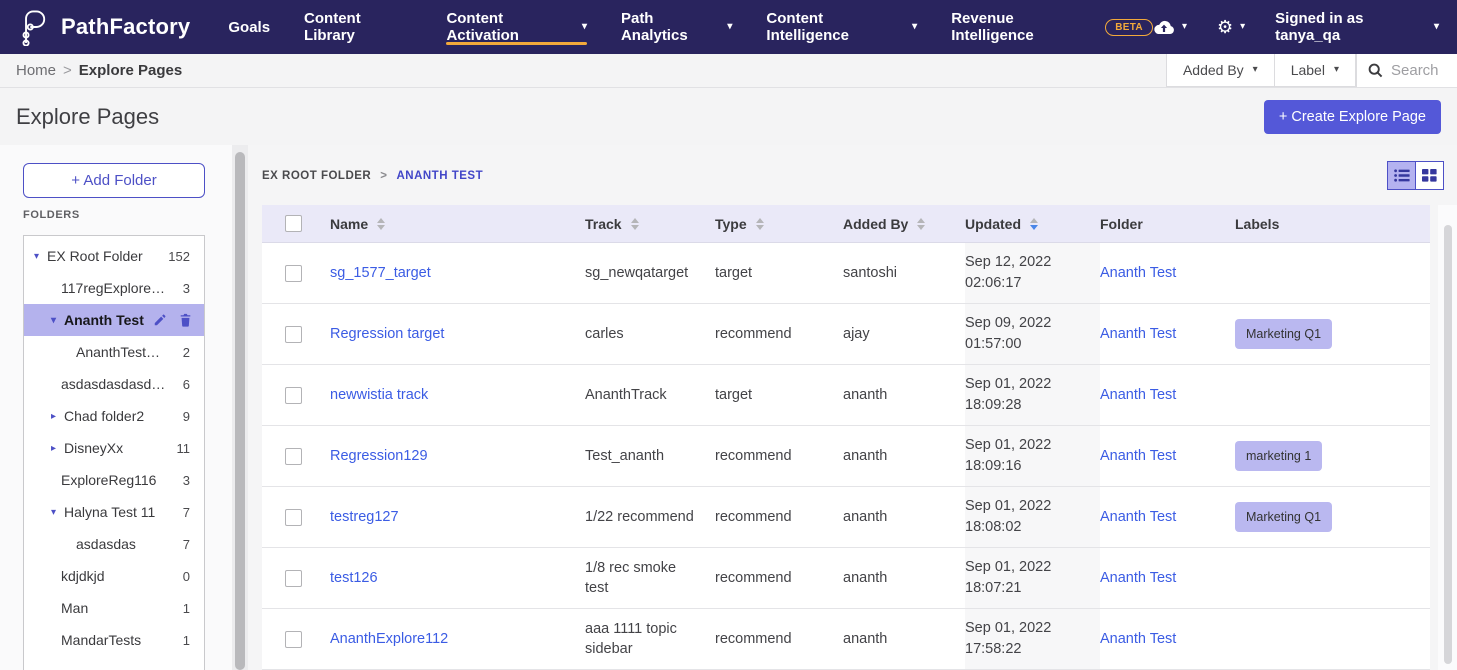  I want to click on column-header-track: Track, so click(650, 224).